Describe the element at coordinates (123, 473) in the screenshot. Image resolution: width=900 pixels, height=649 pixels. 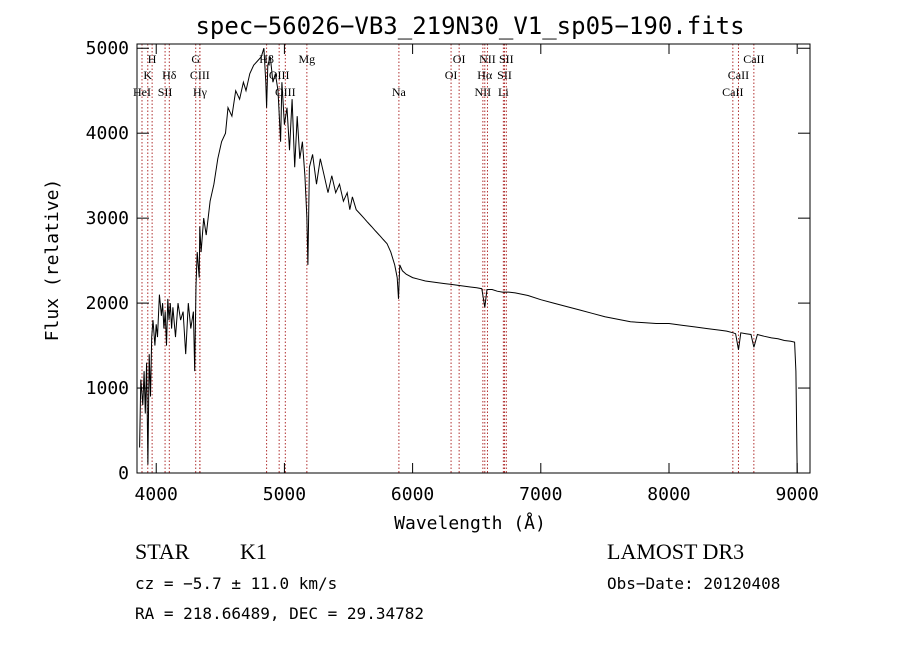
I see `y-tick-label: 0` at that location.